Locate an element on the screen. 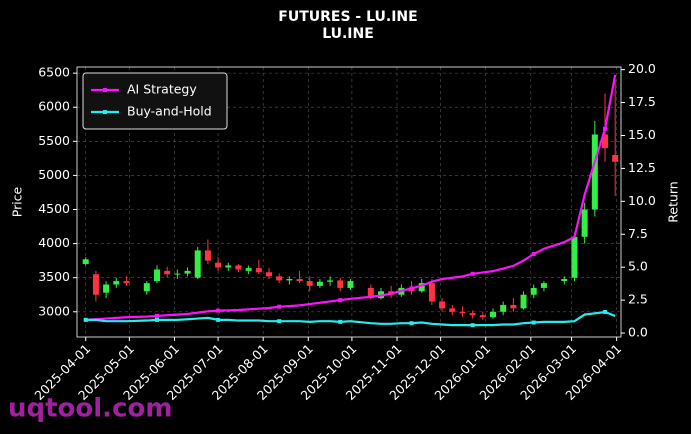  y2-tick-label: 10.0 is located at coordinates (642, 200).